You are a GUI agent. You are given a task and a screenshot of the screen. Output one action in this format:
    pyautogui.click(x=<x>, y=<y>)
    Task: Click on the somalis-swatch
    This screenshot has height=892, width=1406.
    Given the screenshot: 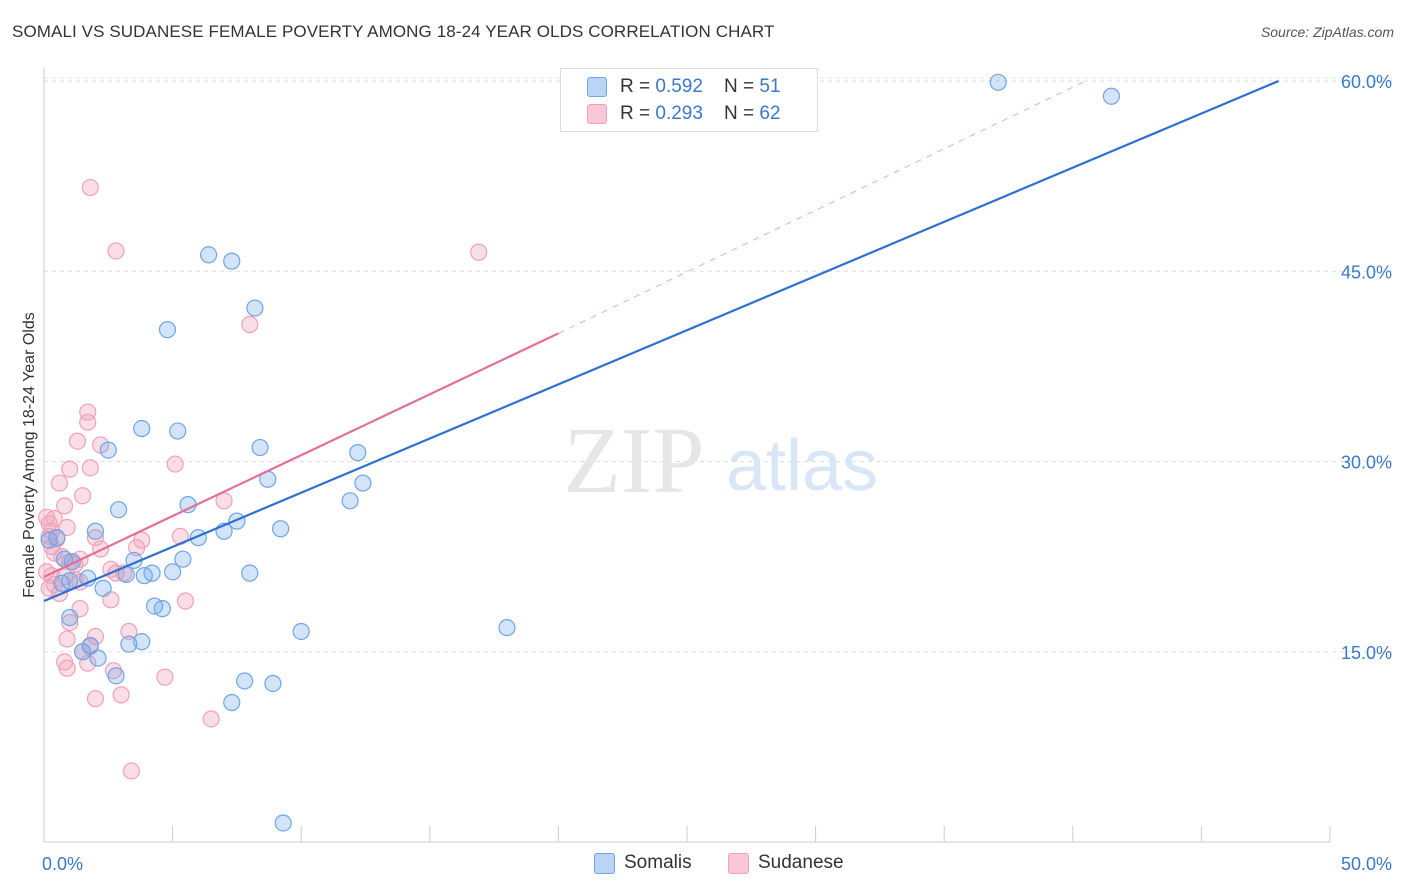 What is the action you would take?
    pyautogui.click(x=597, y=87)
    